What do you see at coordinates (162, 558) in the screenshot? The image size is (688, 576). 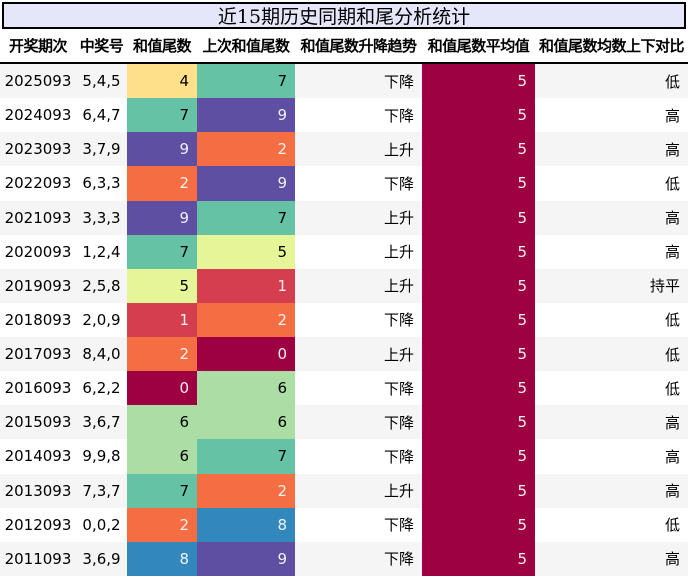 I see `cell-sum-tail: 8` at bounding box center [162, 558].